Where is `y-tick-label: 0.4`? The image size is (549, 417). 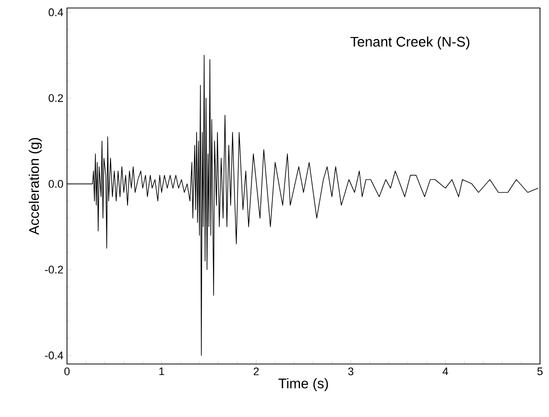 y-tick-label: 0.4 is located at coordinates (56, 12).